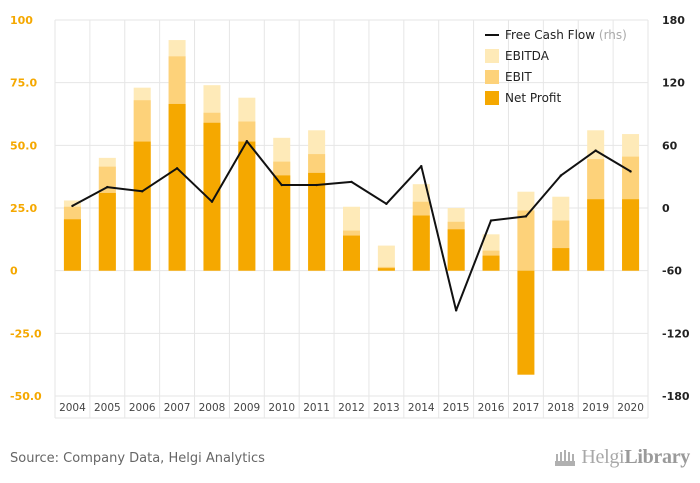  I want to click on legend-label: EBITDA, so click(527, 56).